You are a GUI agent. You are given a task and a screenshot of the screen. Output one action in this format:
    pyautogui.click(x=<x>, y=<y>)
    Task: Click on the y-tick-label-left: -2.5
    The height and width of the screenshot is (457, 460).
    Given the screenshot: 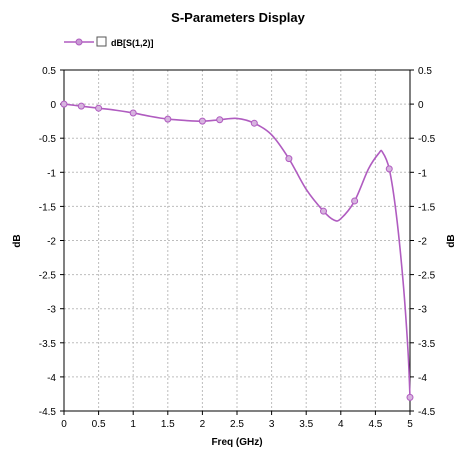 What is the action you would take?
    pyautogui.click(x=48, y=276)
    